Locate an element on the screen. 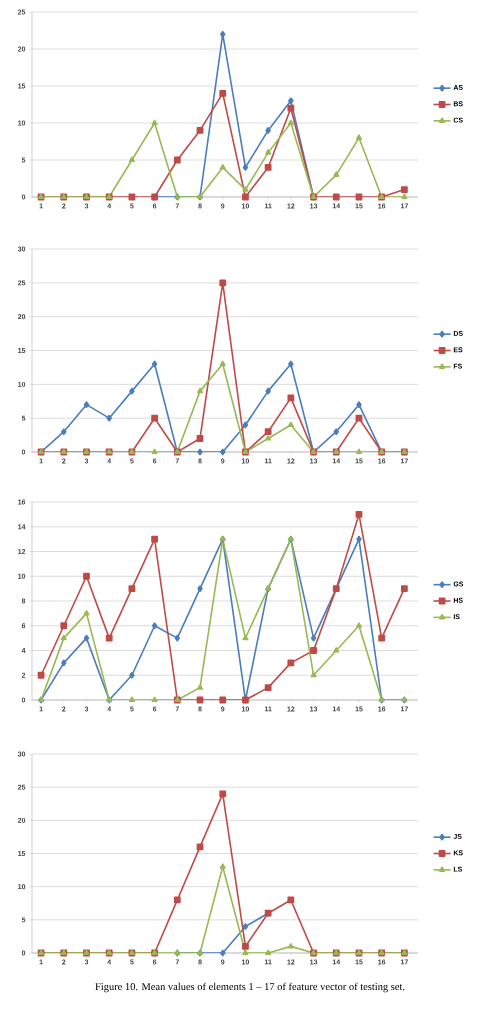 This screenshot has height=1010, width=486. caption: Figure 10. Mean values of elements 1 – 17 of feature vector of testing set. is located at coordinates (250, 987).